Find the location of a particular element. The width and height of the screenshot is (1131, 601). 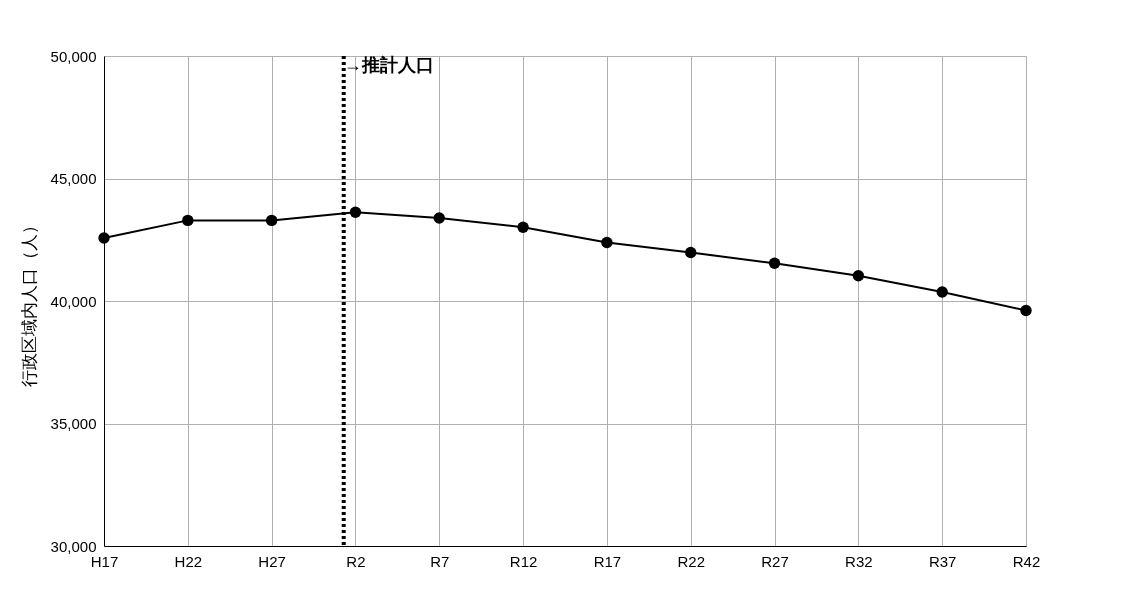

x-tick-label: R2 is located at coordinates (356, 561).